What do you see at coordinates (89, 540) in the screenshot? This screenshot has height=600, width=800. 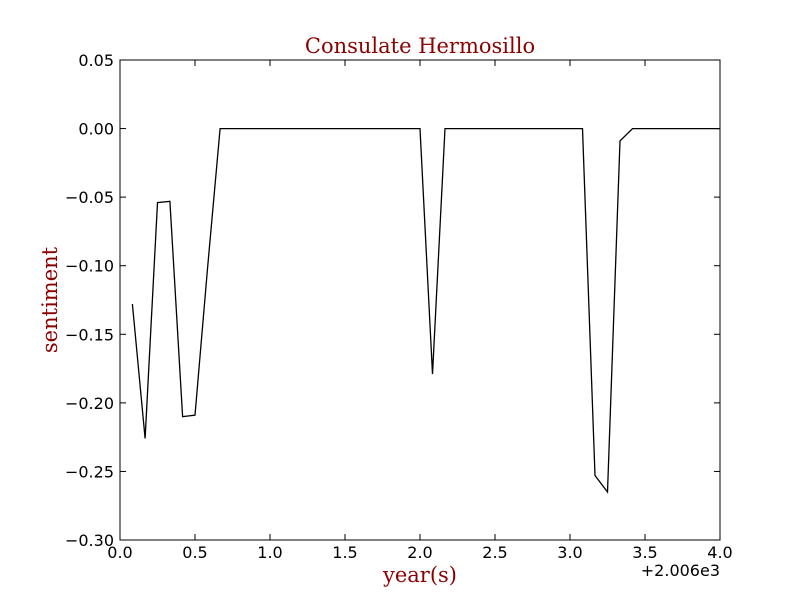 I see `y-tick-label: −0.30` at bounding box center [89, 540].